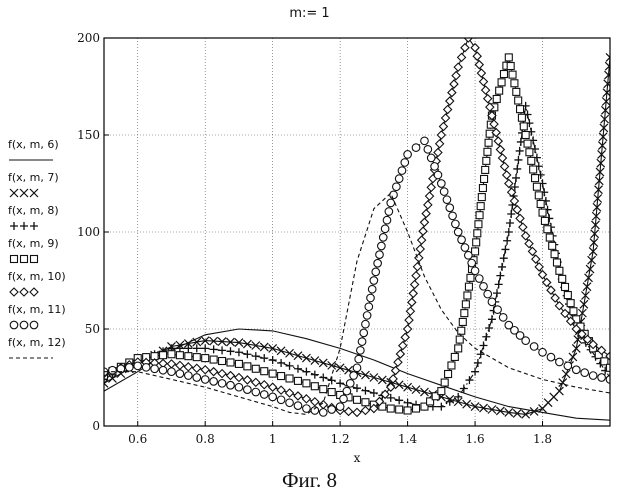 This screenshot has height=500, width=619. Describe the element at coordinates (53, 342) in the screenshot. I see `legend-label: f(x, m, 12)` at that location.